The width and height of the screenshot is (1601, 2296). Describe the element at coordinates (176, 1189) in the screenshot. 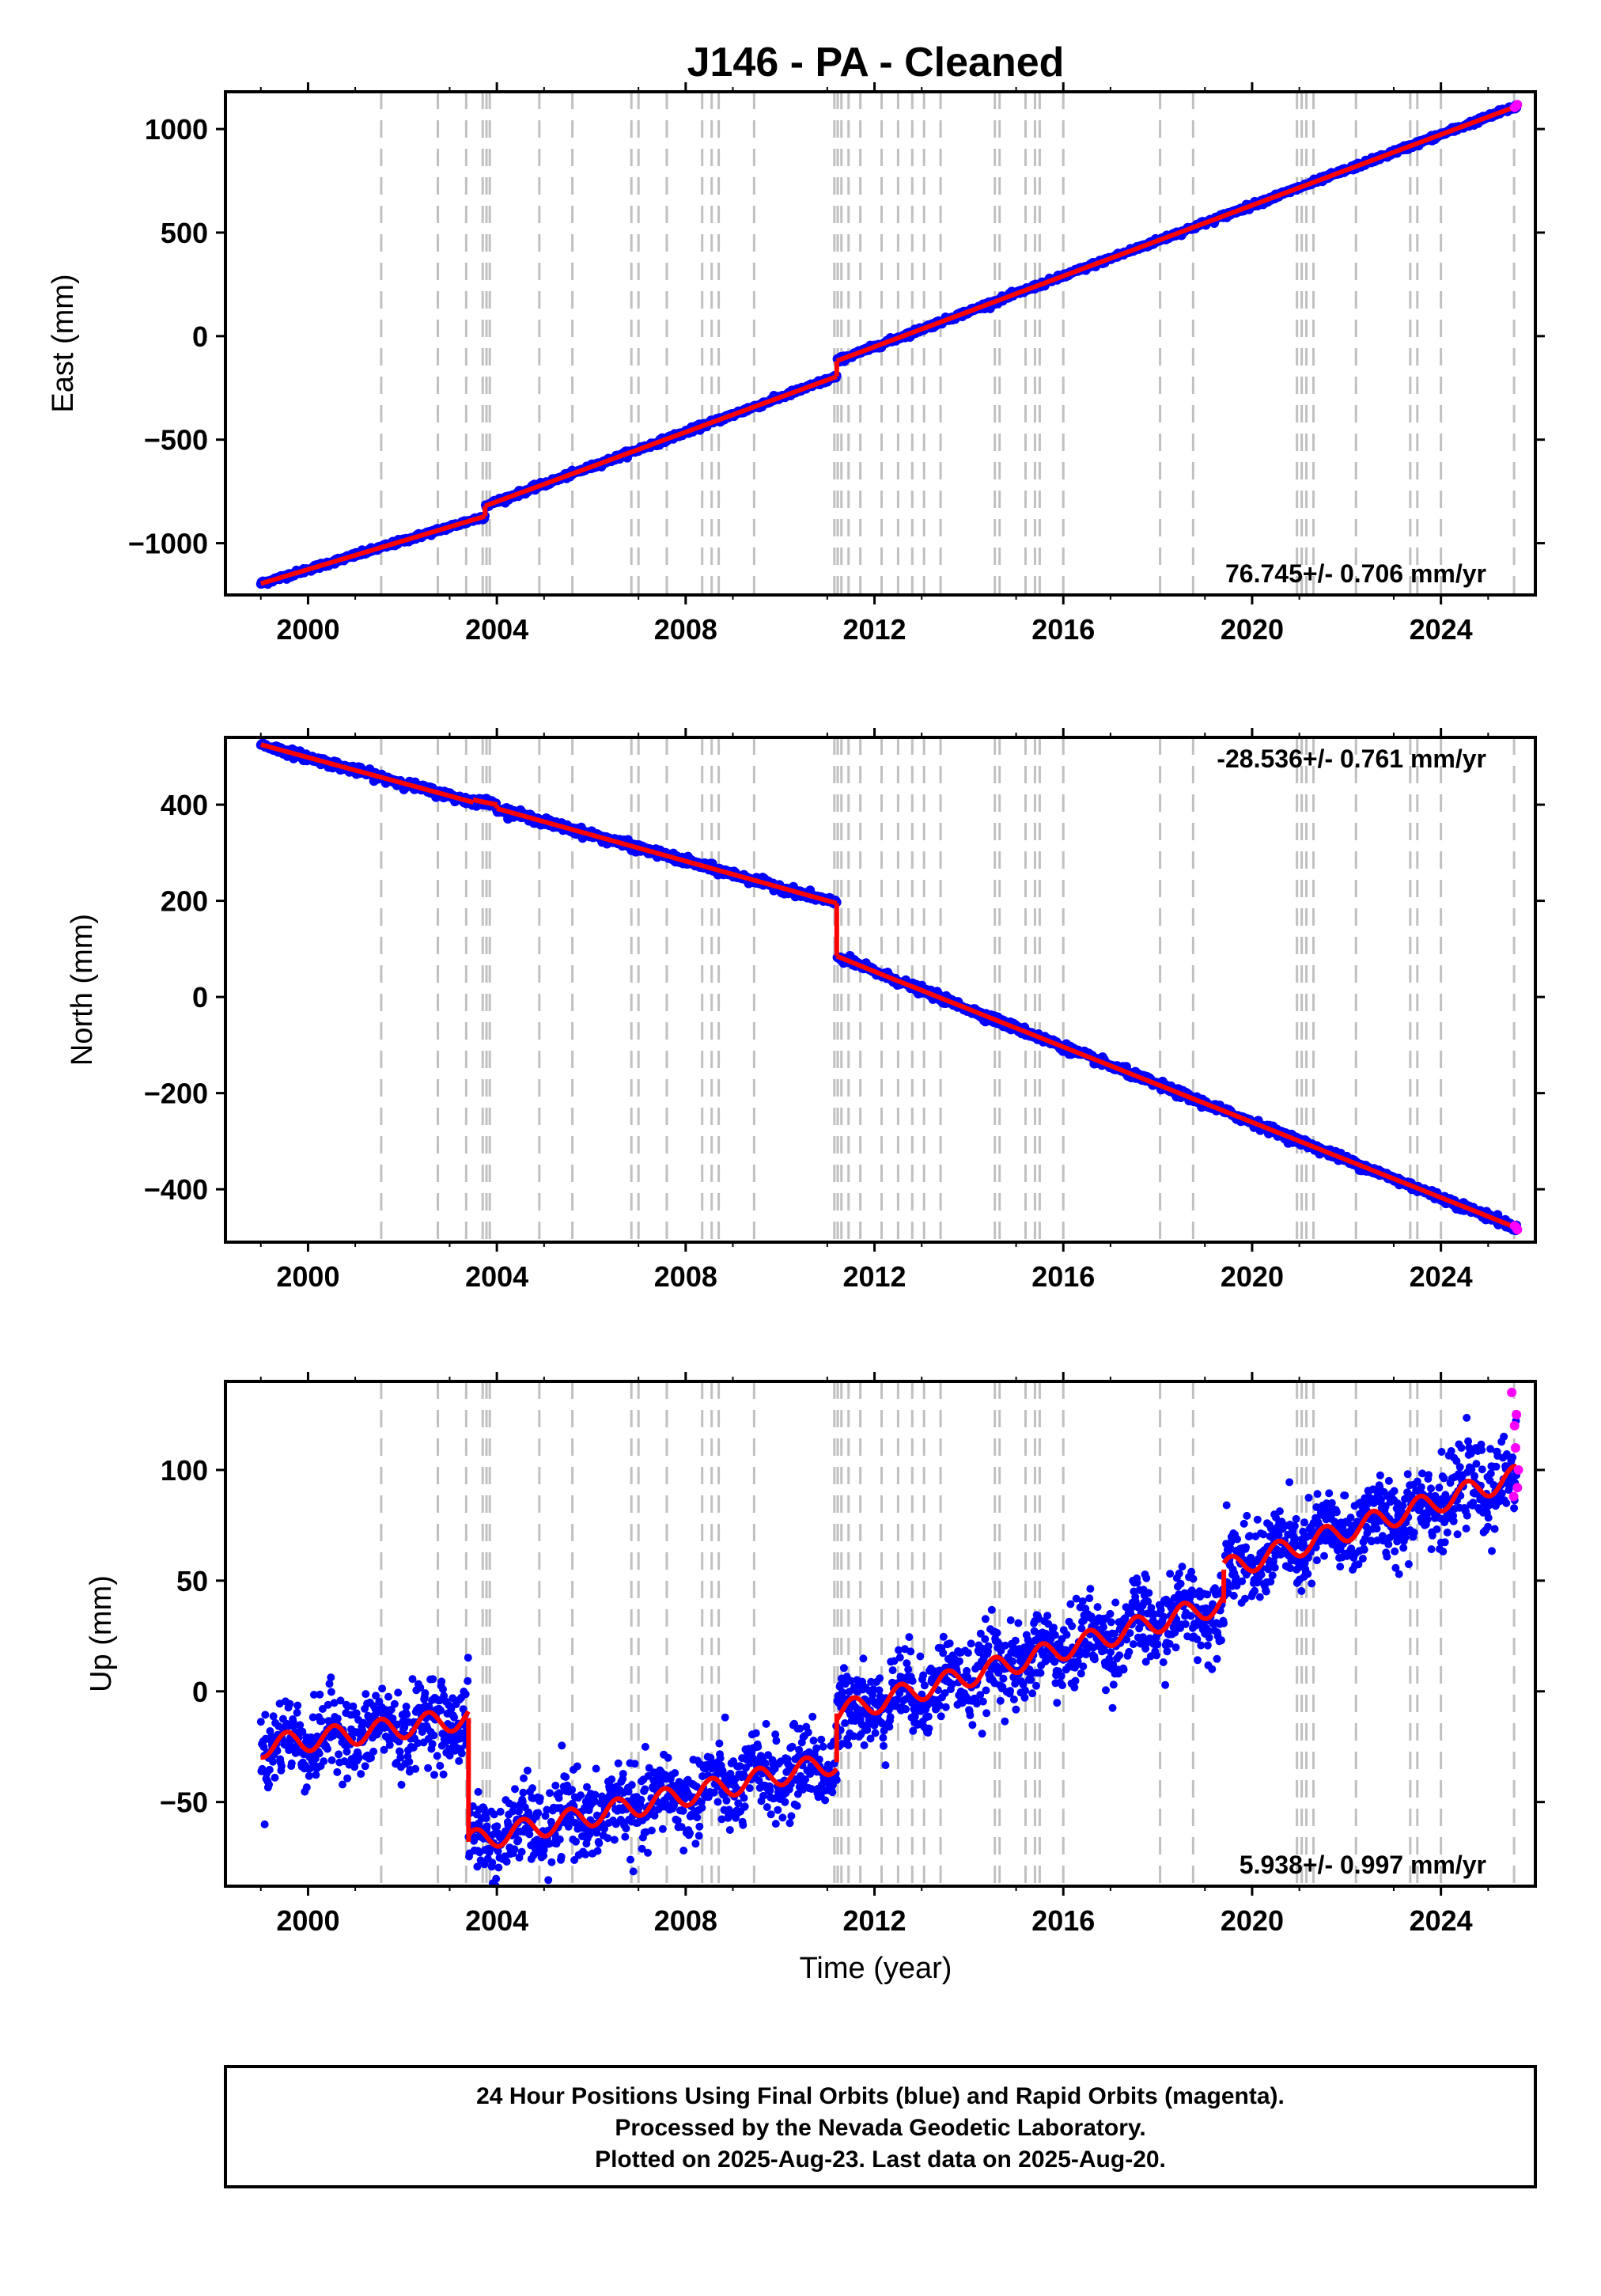

I see `y-tick-label: −400` at that location.